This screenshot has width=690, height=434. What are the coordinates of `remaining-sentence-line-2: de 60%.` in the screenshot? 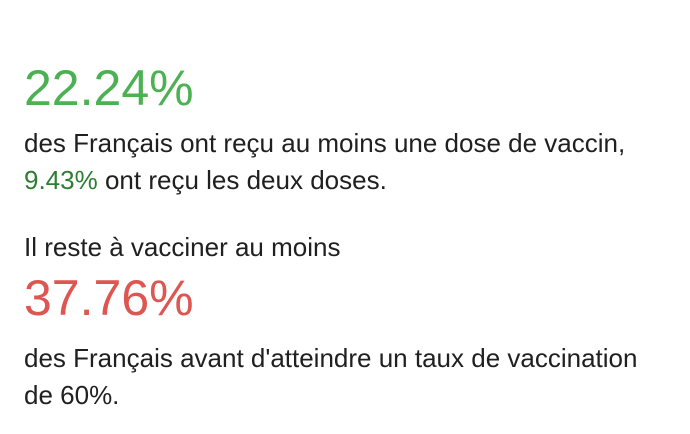 It's located at (72, 395).